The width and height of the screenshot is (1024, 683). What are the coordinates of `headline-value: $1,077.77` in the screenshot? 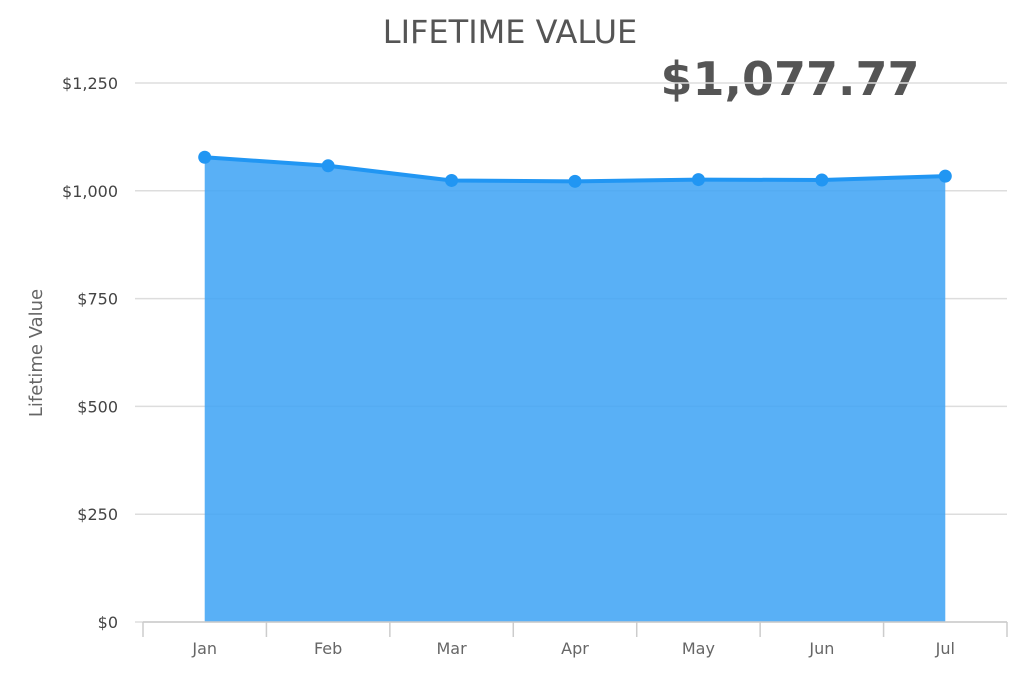 It's located at (790, 79).